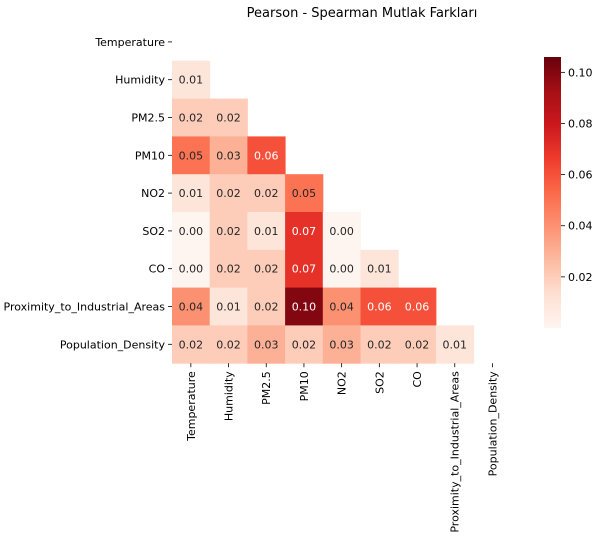 This screenshot has height=538, width=605. Describe the element at coordinates (266, 388) in the screenshot. I see `x-tick-label: PM2.5` at that location.